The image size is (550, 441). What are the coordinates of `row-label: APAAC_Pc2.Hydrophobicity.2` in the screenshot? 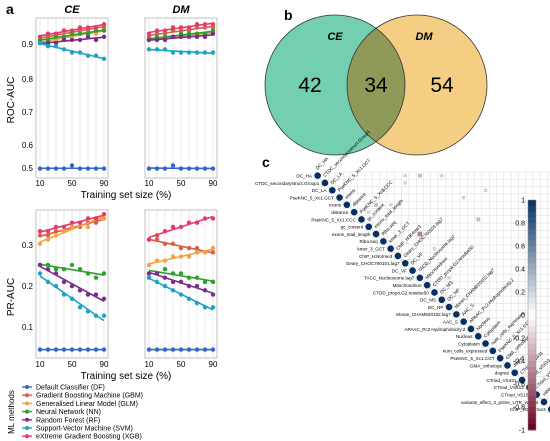 It's located at (434, 329).